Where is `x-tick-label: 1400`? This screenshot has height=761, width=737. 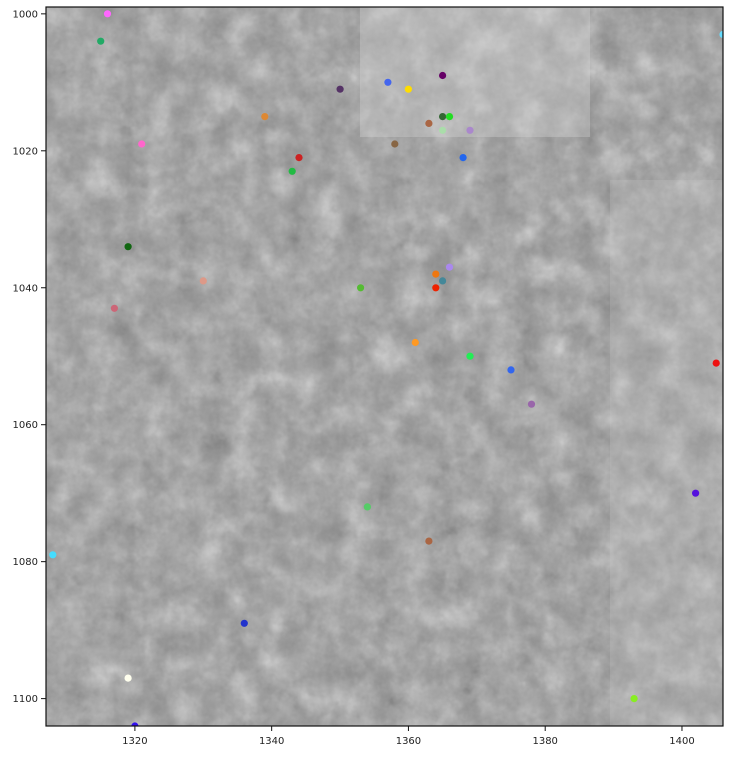 x-tick-label: 1400 is located at coordinates (681, 741).